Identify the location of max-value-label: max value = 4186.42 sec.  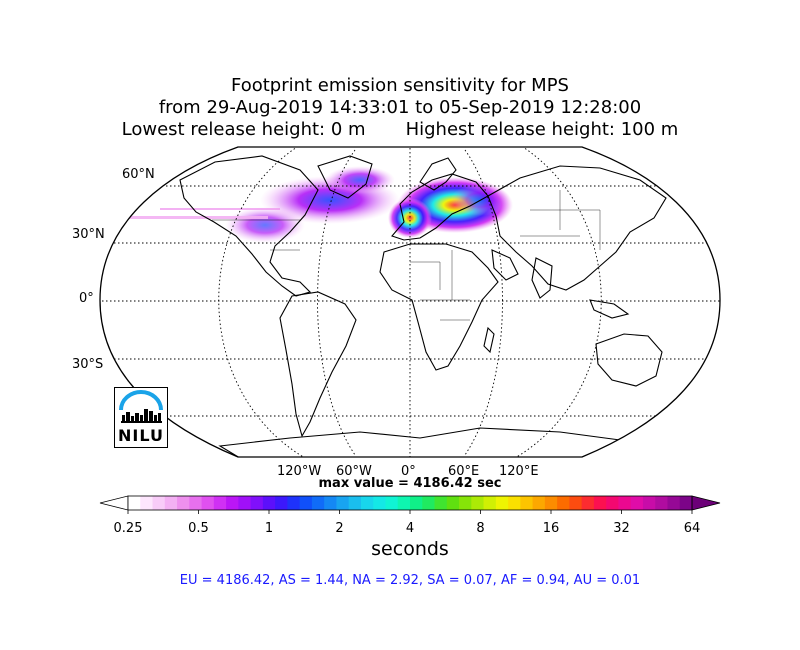
(410, 483).